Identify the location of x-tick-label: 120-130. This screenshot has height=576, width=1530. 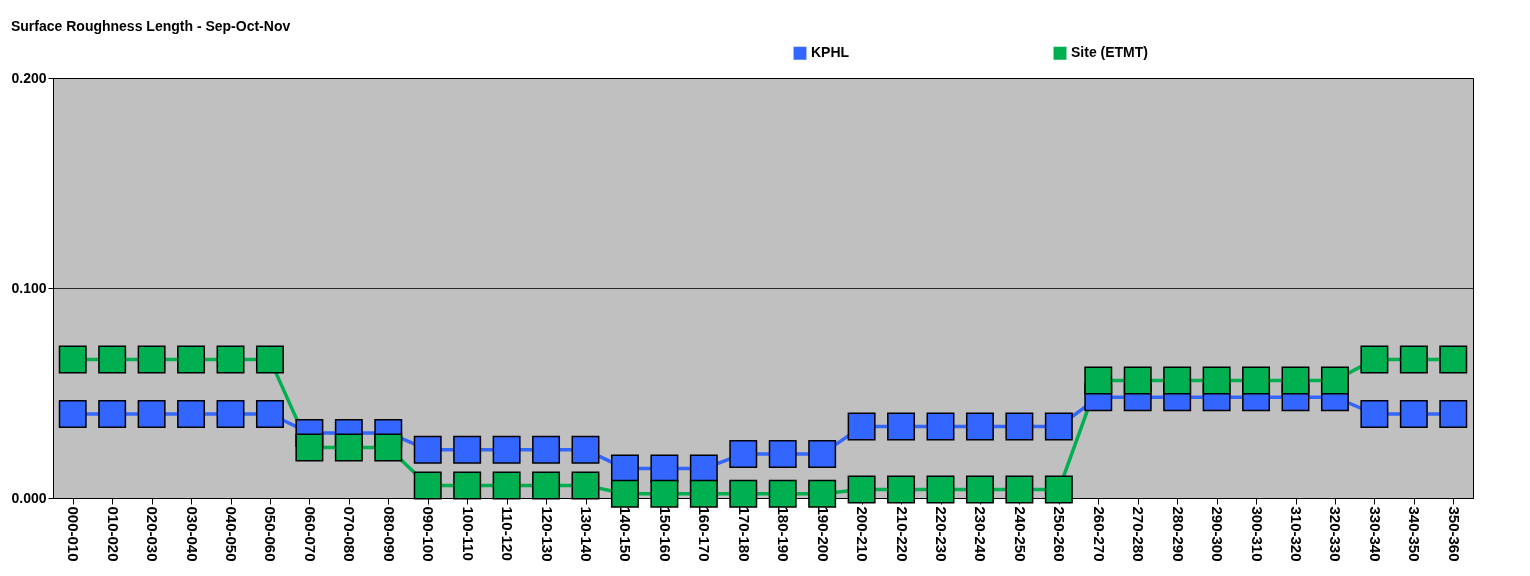
(547, 534).